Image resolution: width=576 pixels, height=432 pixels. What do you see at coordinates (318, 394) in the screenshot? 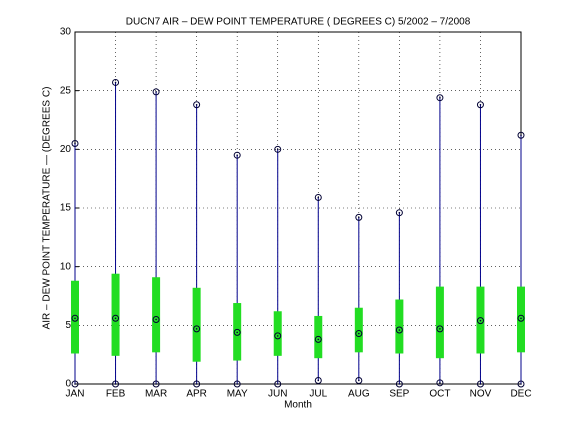
I see `x-tick-label: JUL` at bounding box center [318, 394].